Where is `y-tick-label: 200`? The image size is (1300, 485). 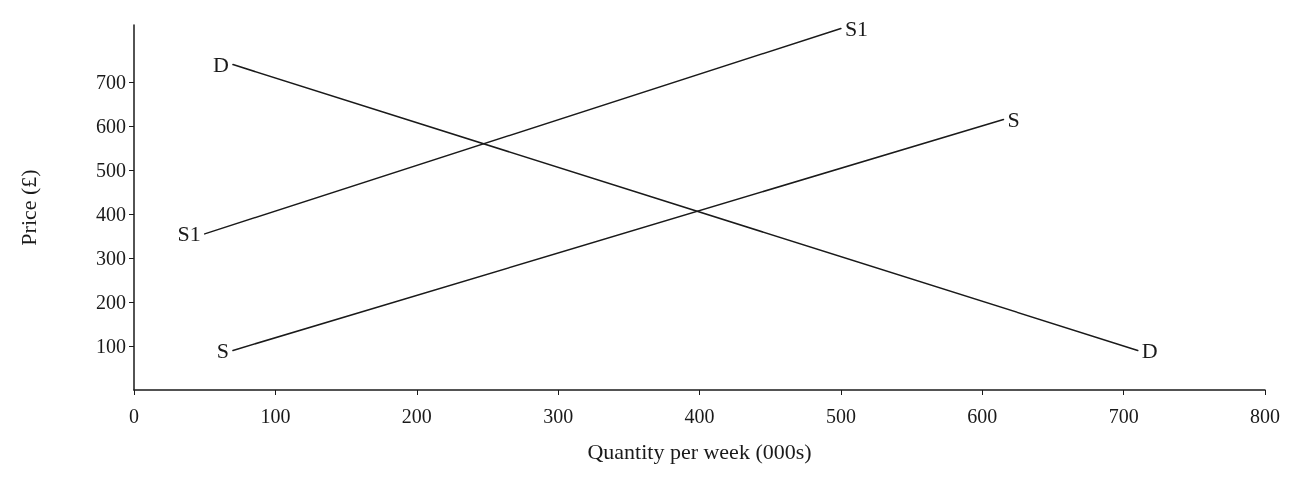 y-tick-label: 200 is located at coordinates (111, 302).